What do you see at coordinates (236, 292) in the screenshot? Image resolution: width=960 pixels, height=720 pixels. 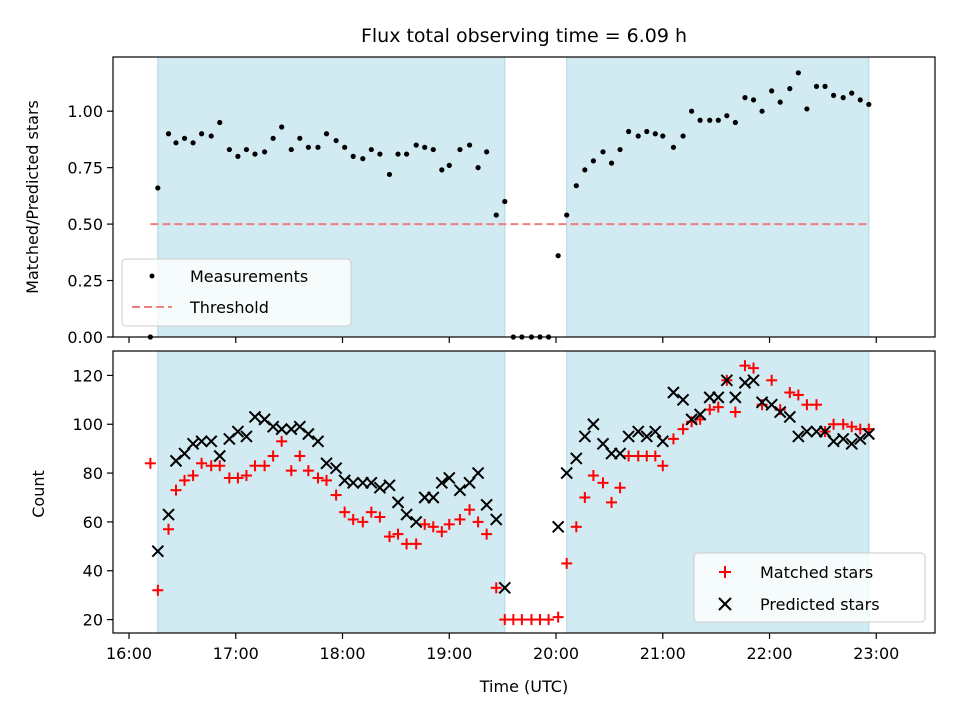 I see `top-legend-box` at bounding box center [236, 292].